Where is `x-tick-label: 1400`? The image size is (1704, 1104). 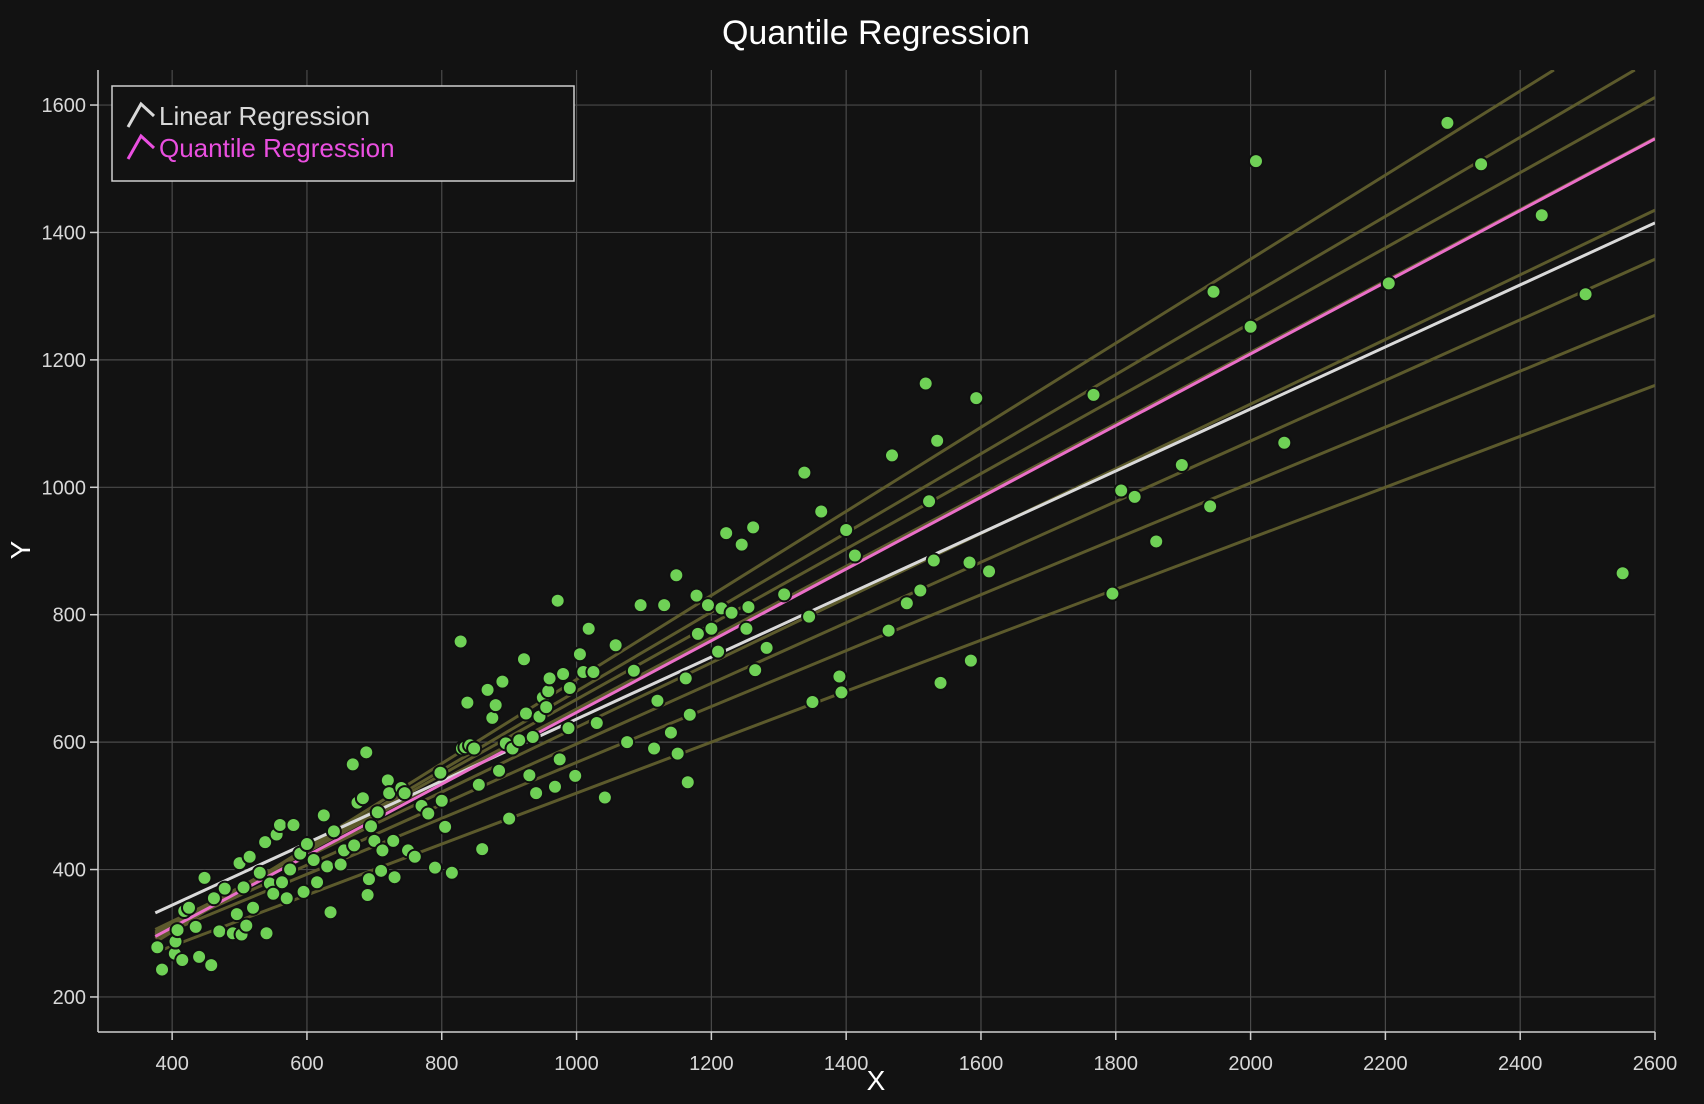 x-tick-label: 1400 is located at coordinates (846, 1064).